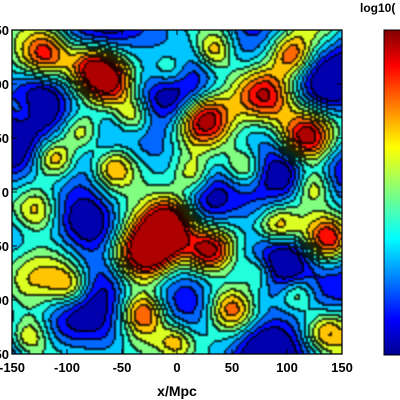 The width and height of the screenshot is (400, 400). Describe the element at coordinates (377, 8) in the screenshot. I see `colorbar-title: log10(` at that location.